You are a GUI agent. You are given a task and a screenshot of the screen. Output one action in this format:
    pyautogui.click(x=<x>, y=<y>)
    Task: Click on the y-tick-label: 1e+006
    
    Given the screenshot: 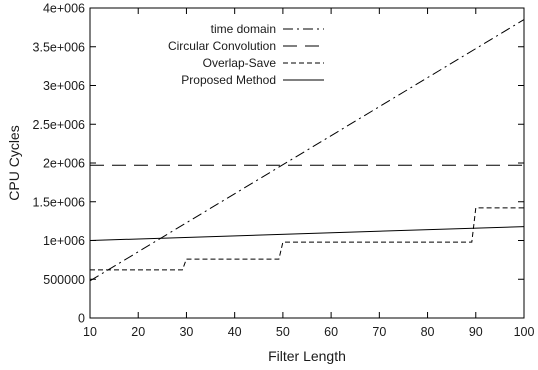 What is the action you would take?
    pyautogui.click(x=64, y=241)
    